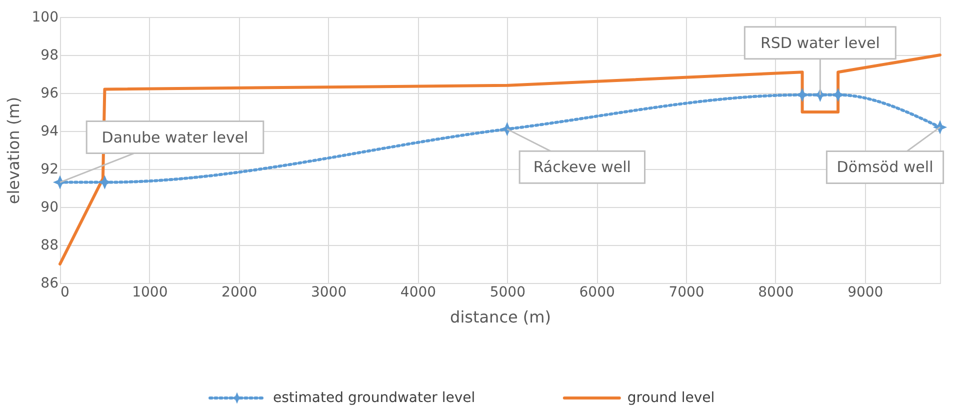  What do you see at coordinates (49, 132) in the screenshot?
I see `y-tick-label: 94` at bounding box center [49, 132].